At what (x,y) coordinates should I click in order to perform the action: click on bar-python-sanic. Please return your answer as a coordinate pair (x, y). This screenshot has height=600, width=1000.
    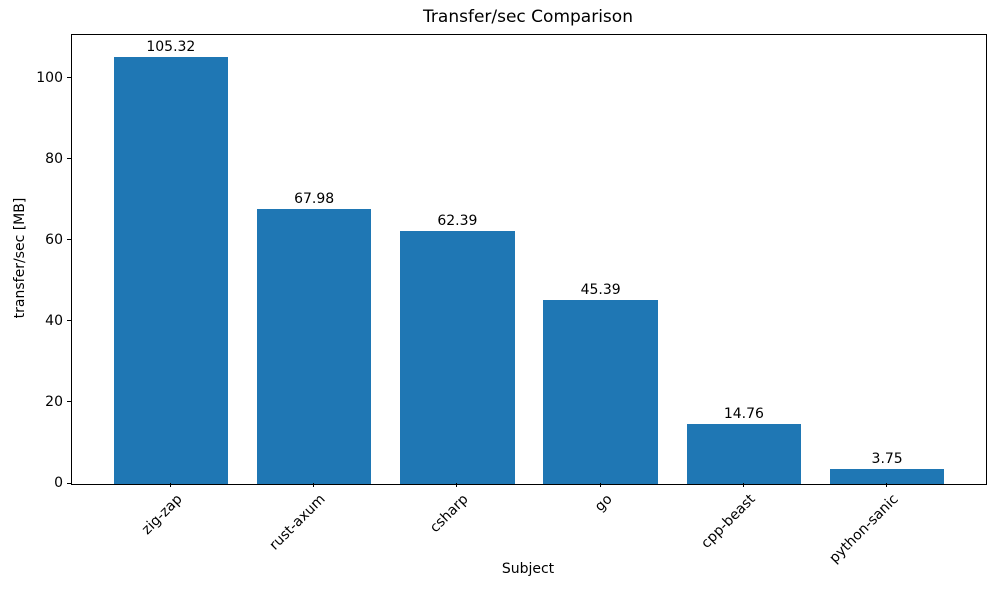
    Looking at the image, I should click on (887, 476).